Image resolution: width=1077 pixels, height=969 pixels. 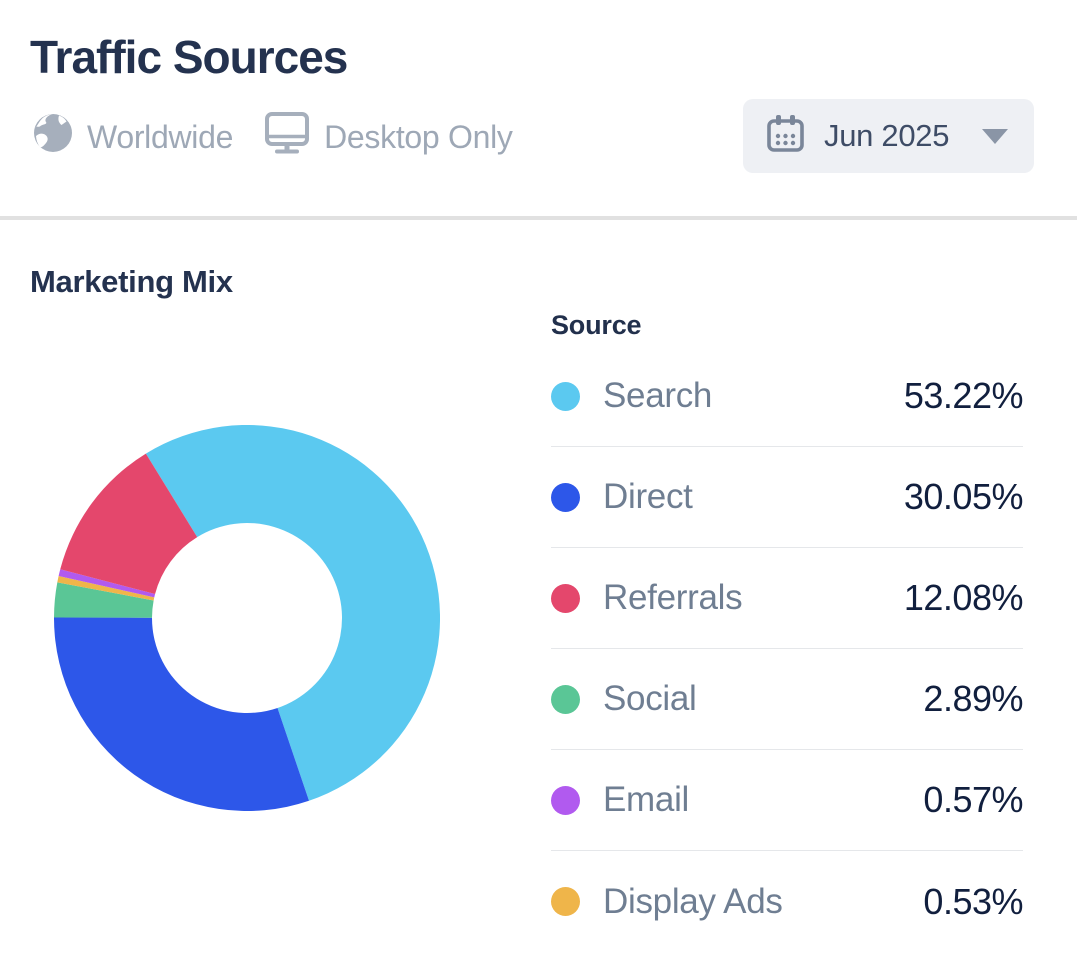 I want to click on date-picker-value: Jun 2025, so click(x=887, y=135).